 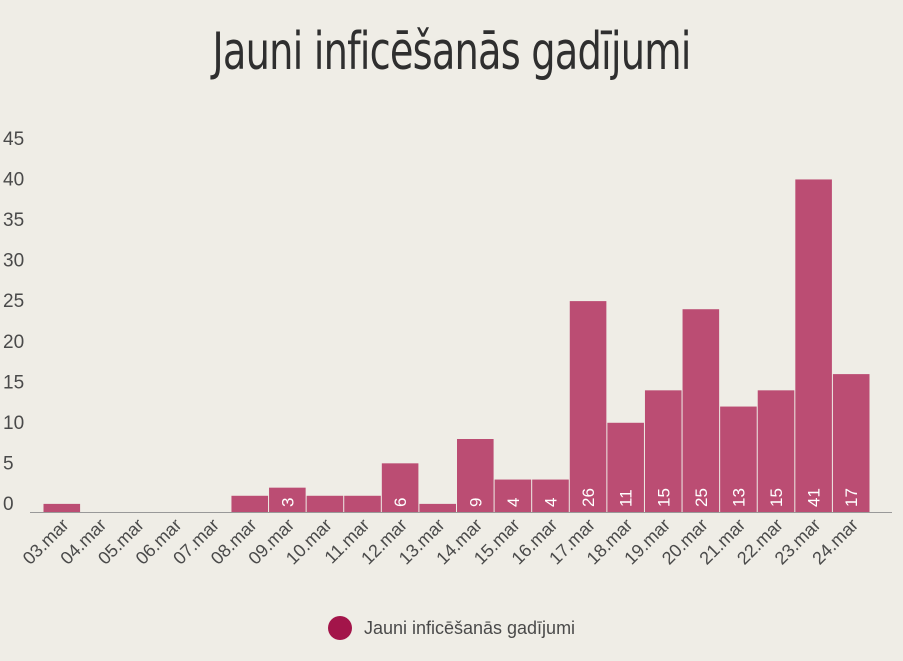 What do you see at coordinates (701, 497) in the screenshot?
I see `data-label: 25` at bounding box center [701, 497].